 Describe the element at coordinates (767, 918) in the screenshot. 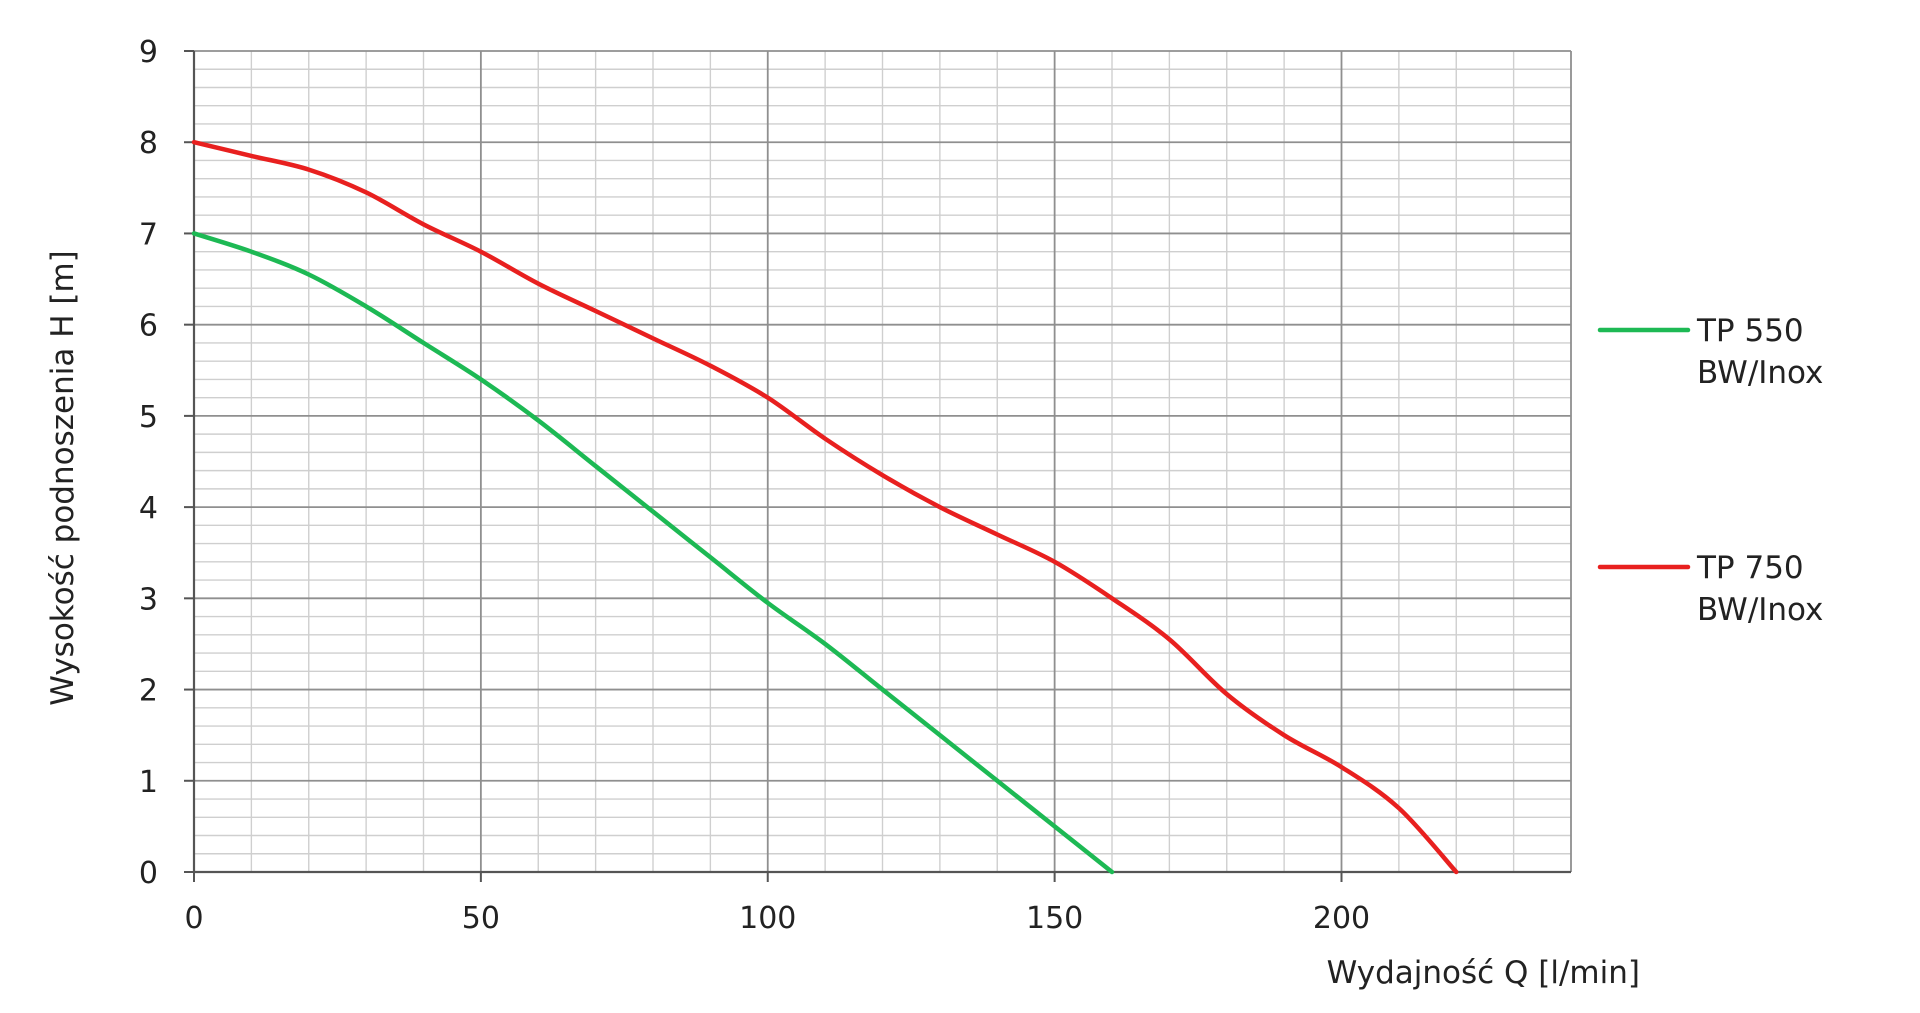

I see `x-tick-label: 100` at that location.